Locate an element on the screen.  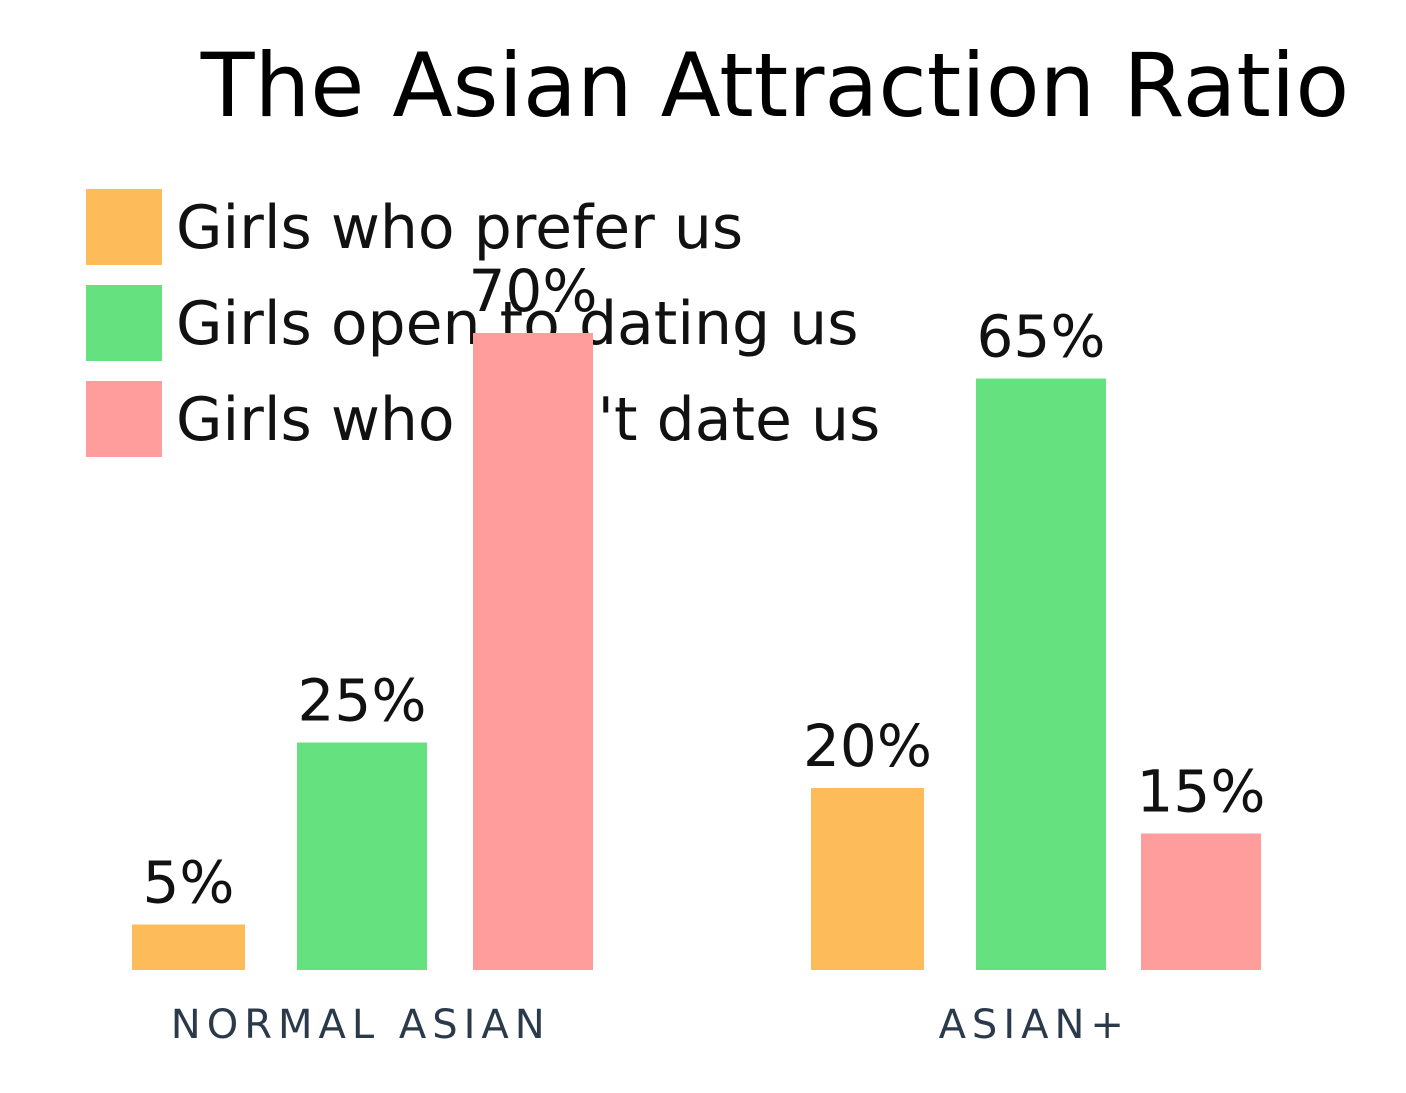
chart-title: The Asian Attraction Ratio is located at coordinates (774, 85).